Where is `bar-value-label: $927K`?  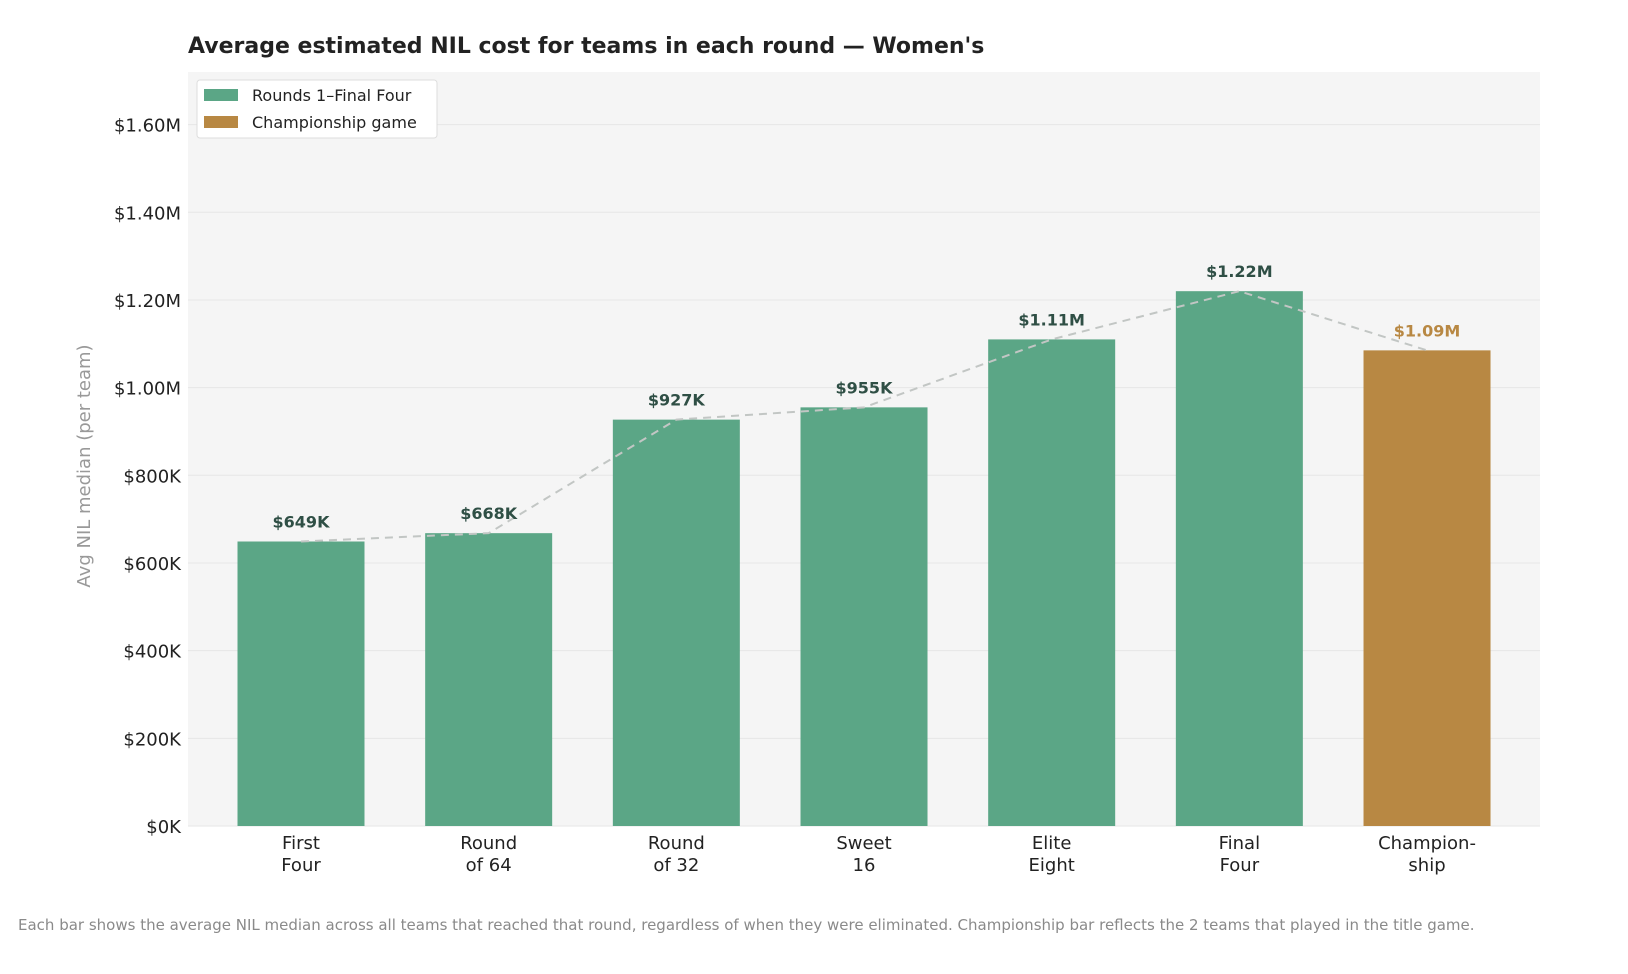
bar-value-label: $927K is located at coordinates (677, 400).